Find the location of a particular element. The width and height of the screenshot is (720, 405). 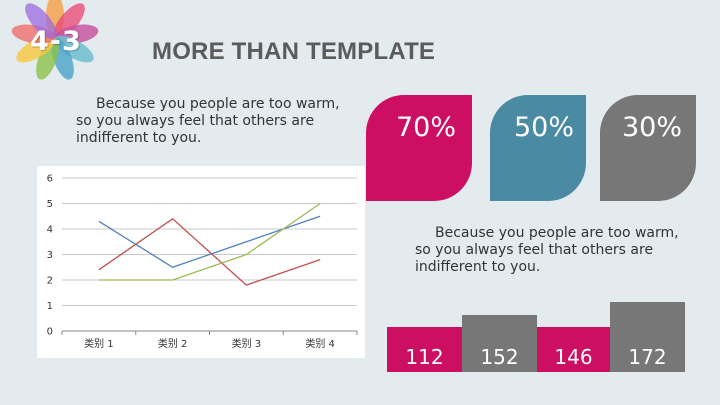

x-tick-label: 类别 1 is located at coordinates (99, 343).